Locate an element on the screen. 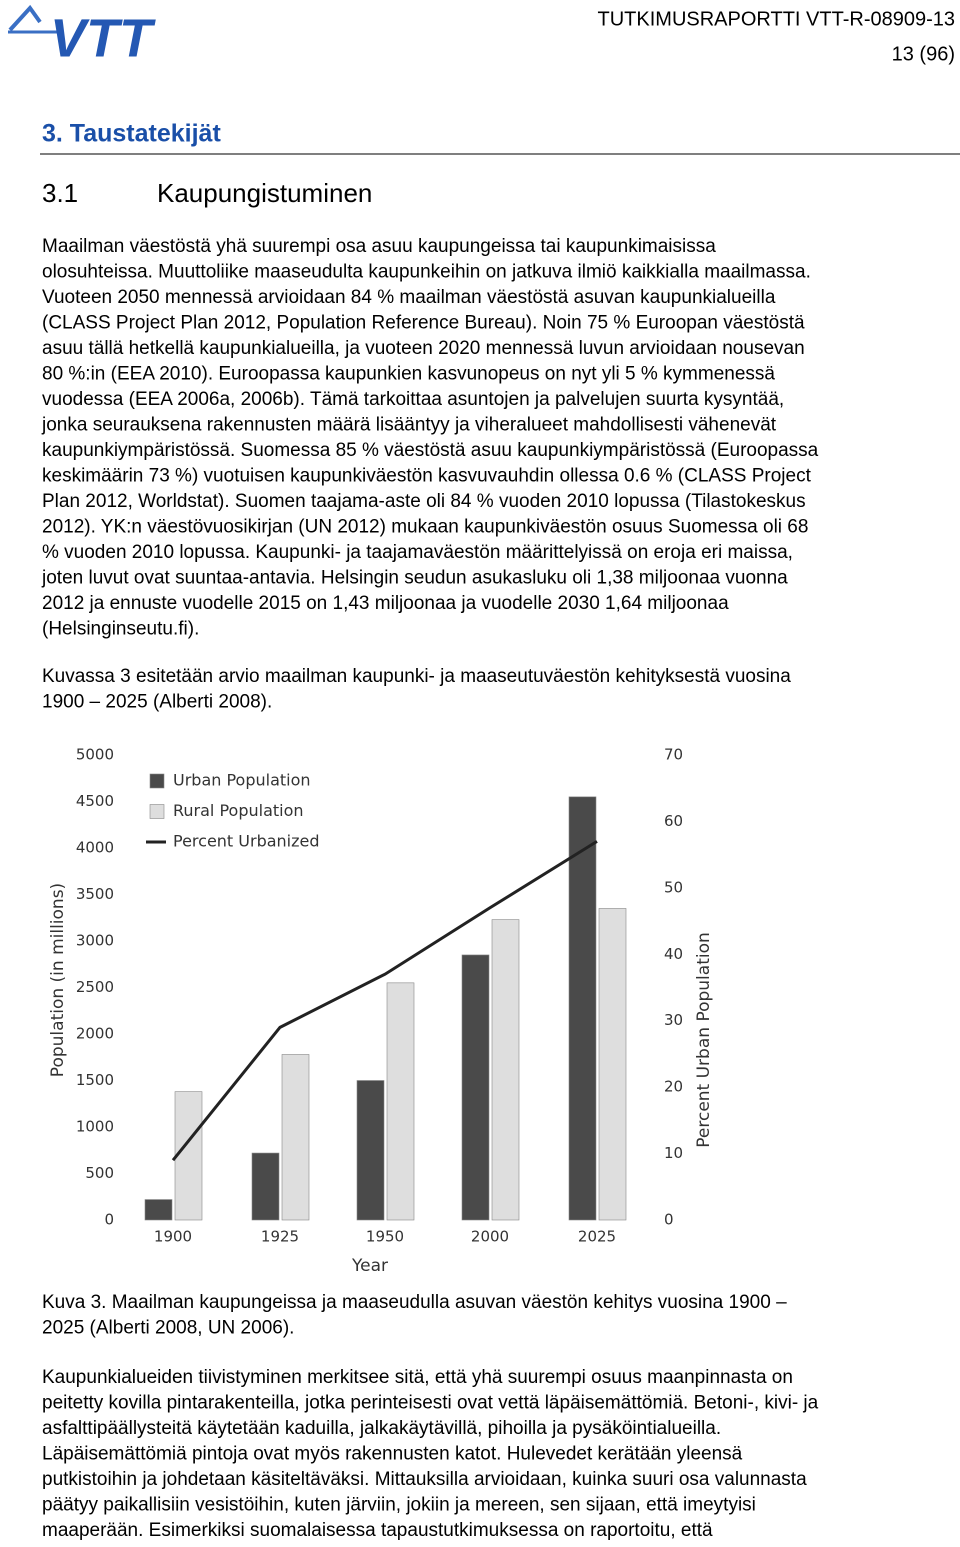 The height and width of the screenshot is (1547, 960). y2-axis-title: Percent Urban Population is located at coordinates (704, 1040).